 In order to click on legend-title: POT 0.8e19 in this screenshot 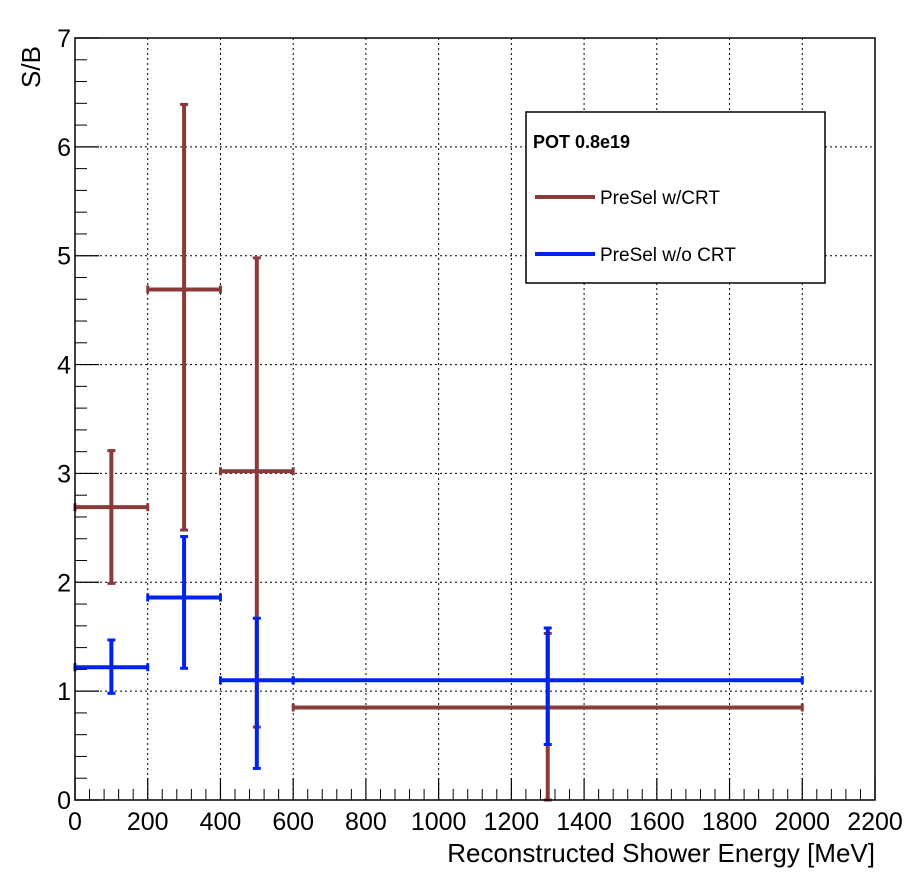, I will do `click(581, 142)`.